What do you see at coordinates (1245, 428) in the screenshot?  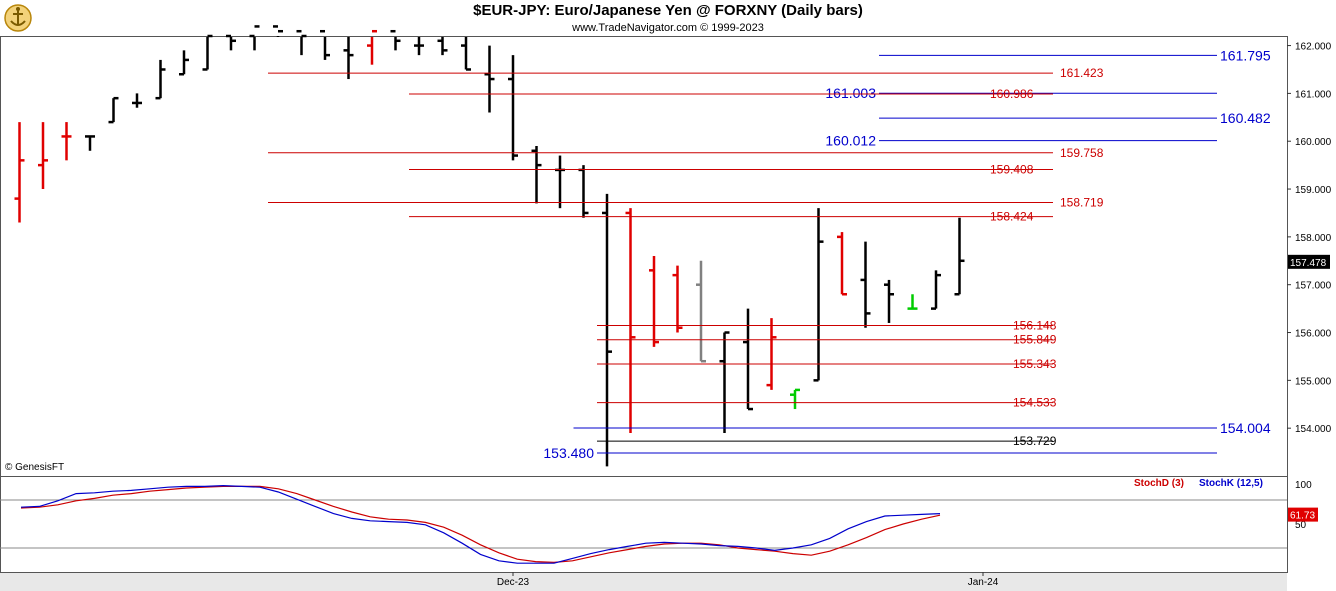 I see `level-label: 154.004` at bounding box center [1245, 428].